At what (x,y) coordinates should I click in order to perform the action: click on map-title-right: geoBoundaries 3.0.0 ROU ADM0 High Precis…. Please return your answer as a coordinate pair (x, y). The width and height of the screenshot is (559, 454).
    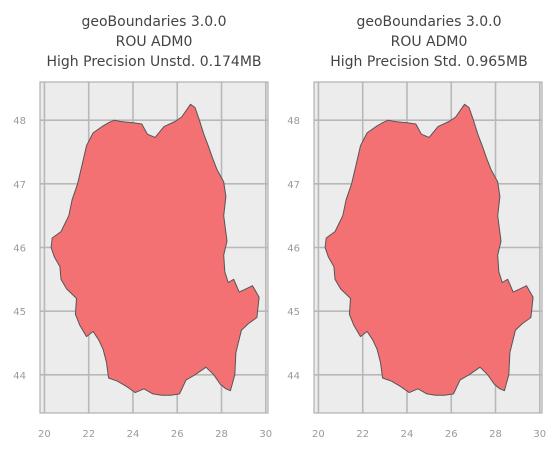
    Looking at the image, I should click on (429, 42).